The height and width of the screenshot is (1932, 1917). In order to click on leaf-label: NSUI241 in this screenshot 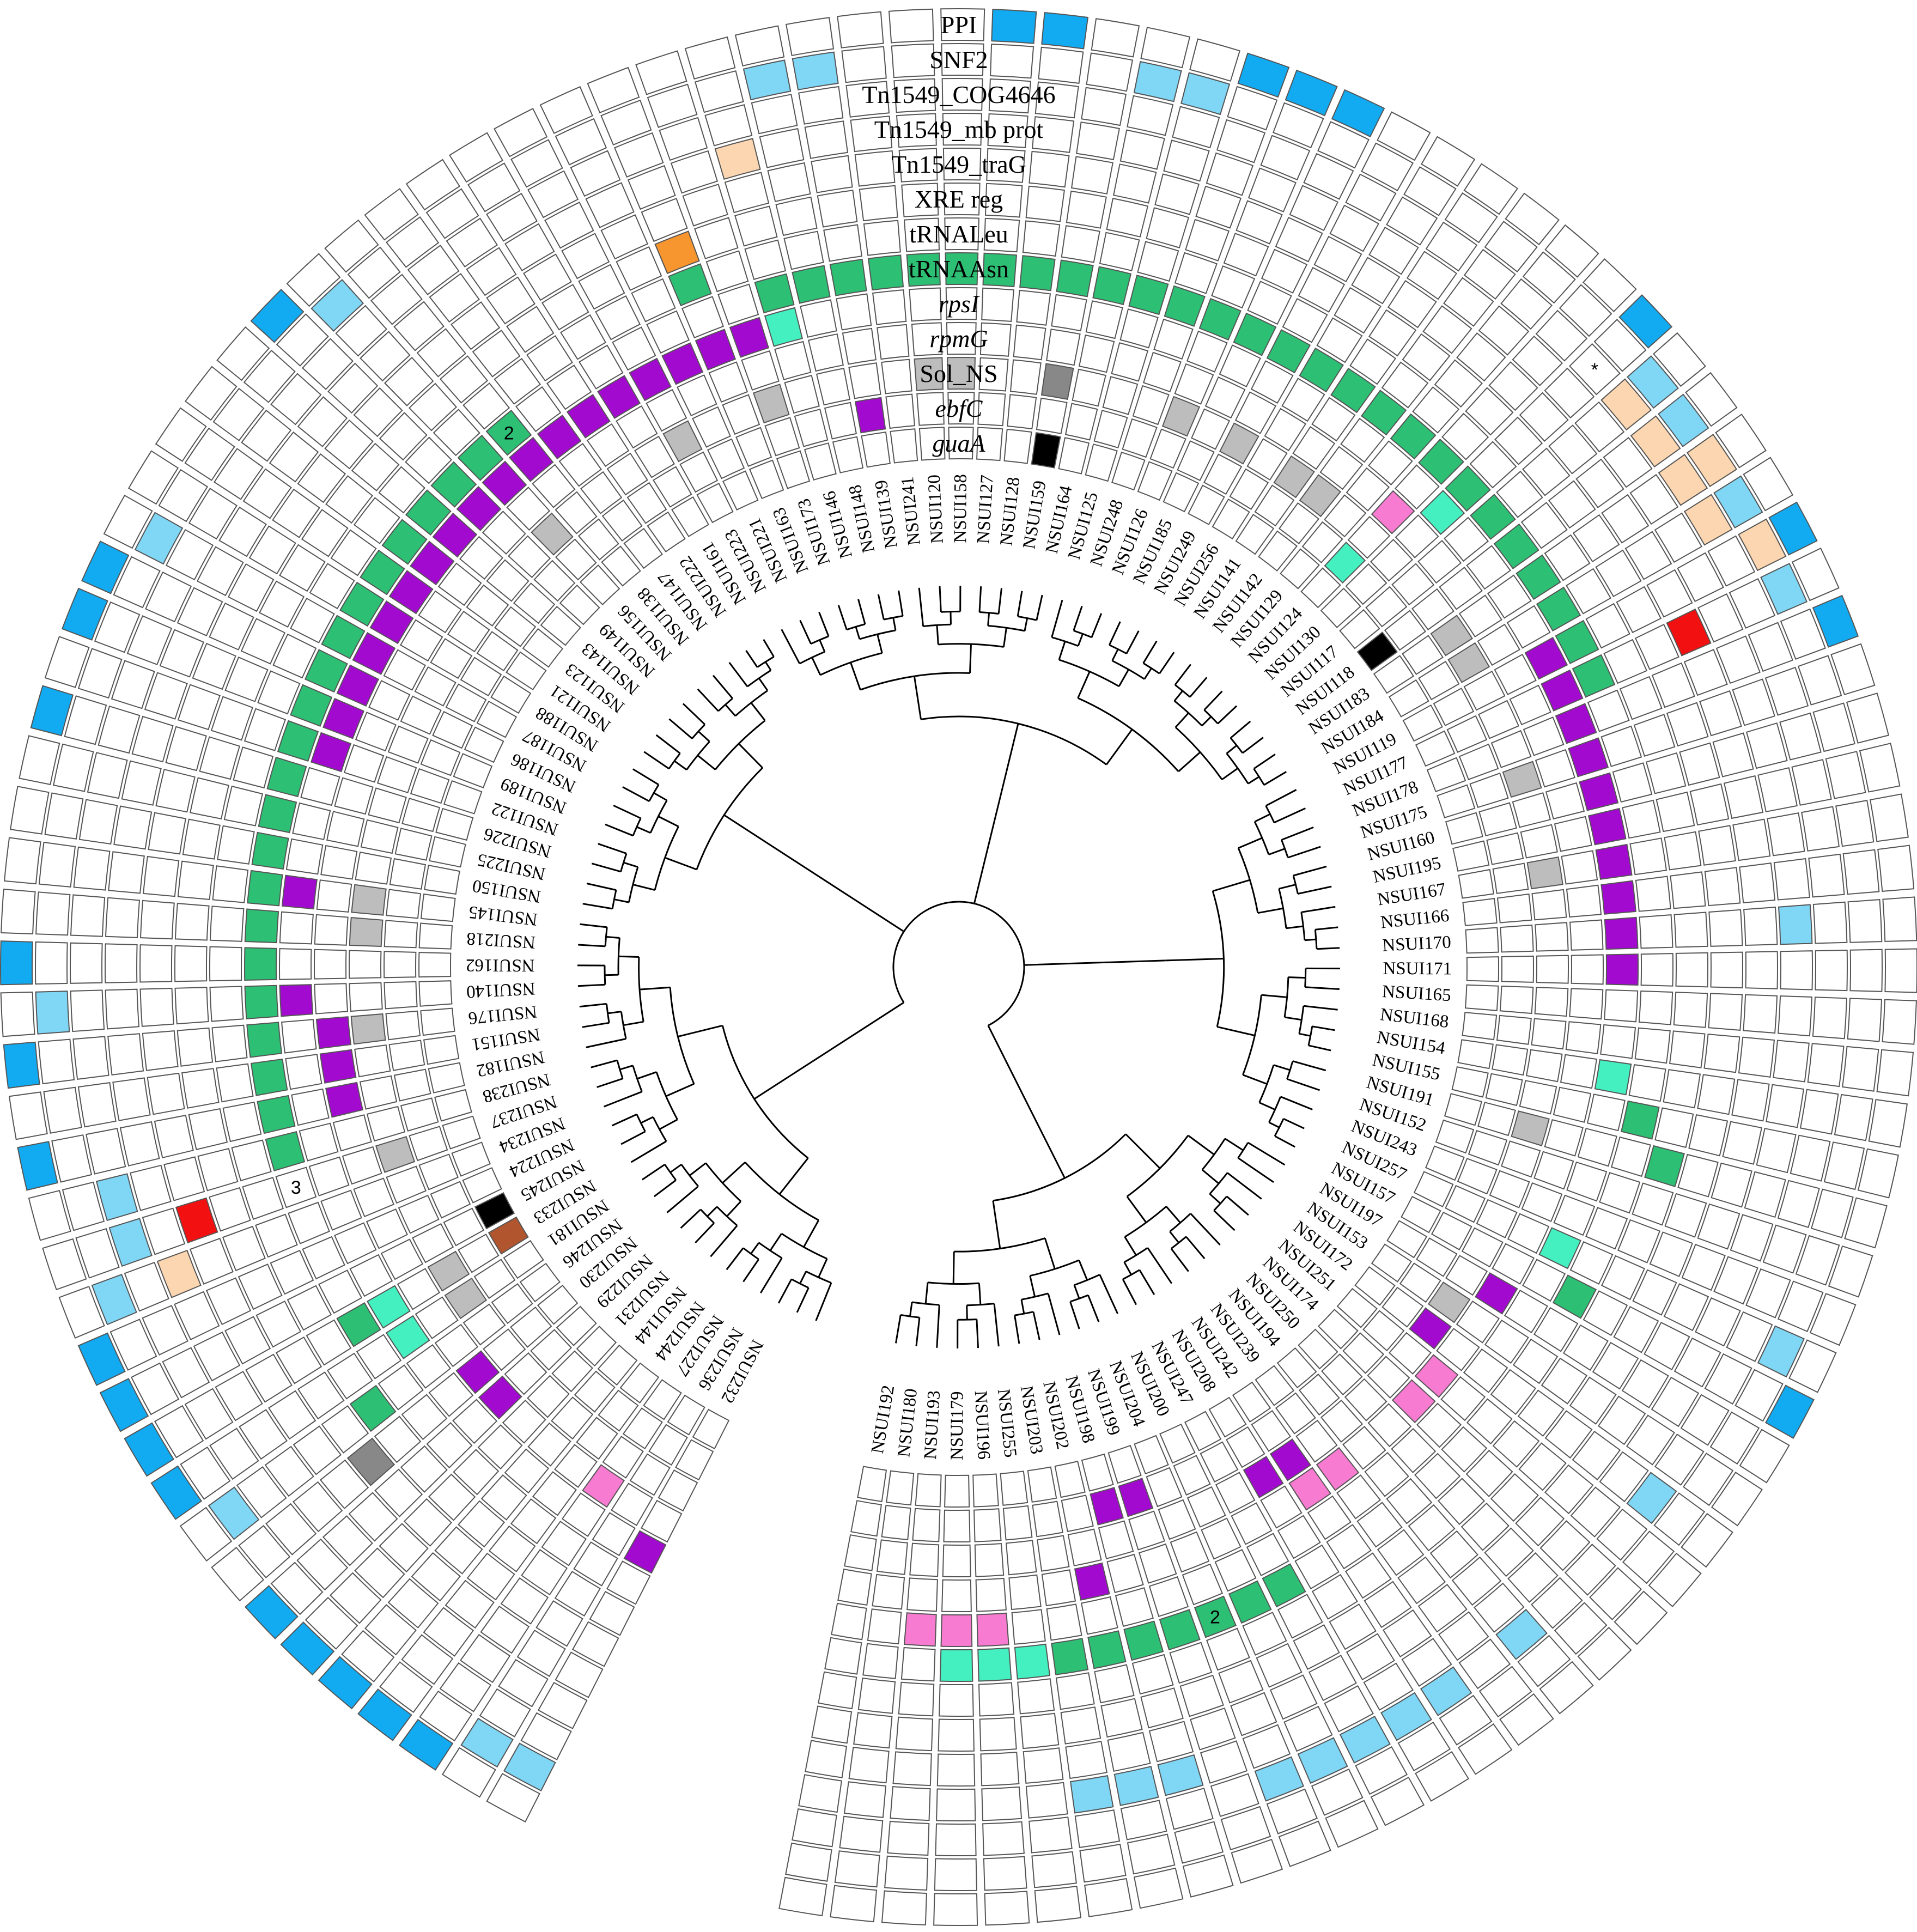, I will do `click(911, 511)`.